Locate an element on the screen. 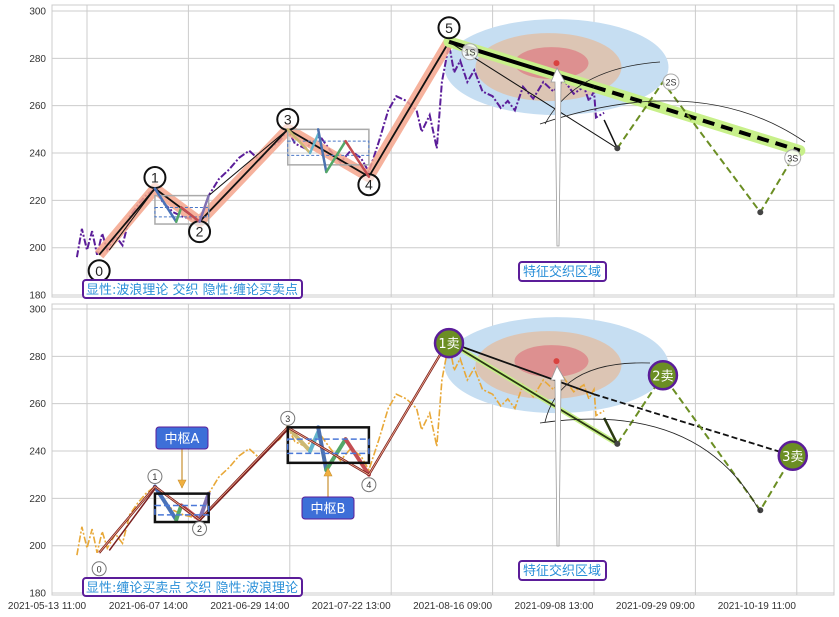 This screenshot has height=617, width=839. zone-inner-ellipse is located at coordinates (551, 361).